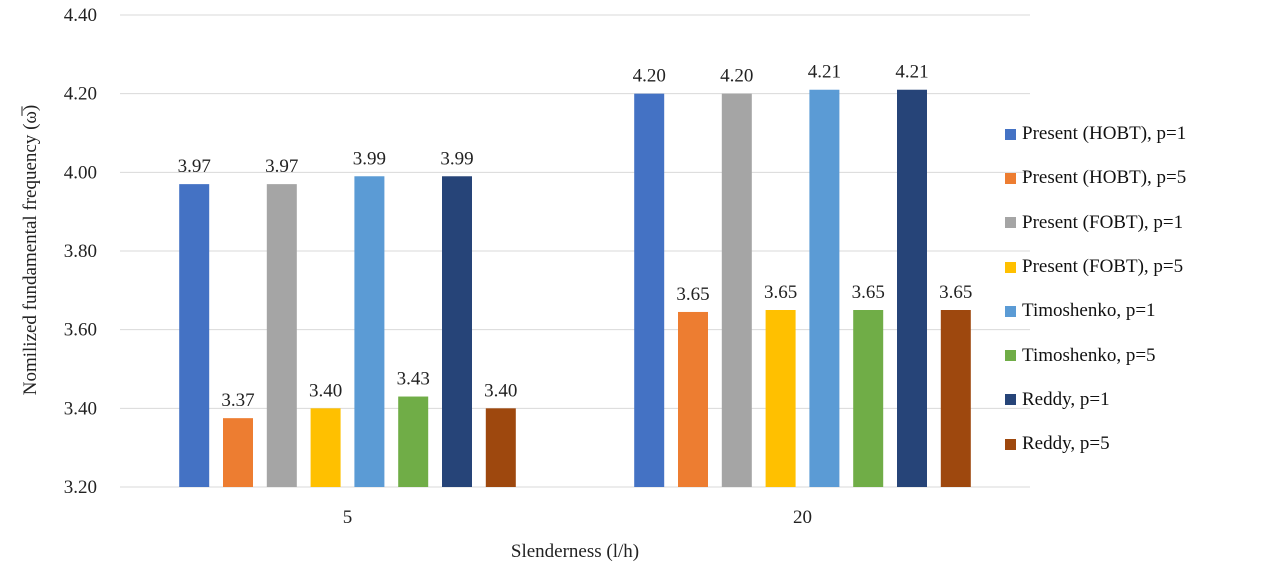 The width and height of the screenshot is (1285, 572). Describe the element at coordinates (575, 551) in the screenshot. I see `x-axis-label: Slenderness (l/h)` at that location.